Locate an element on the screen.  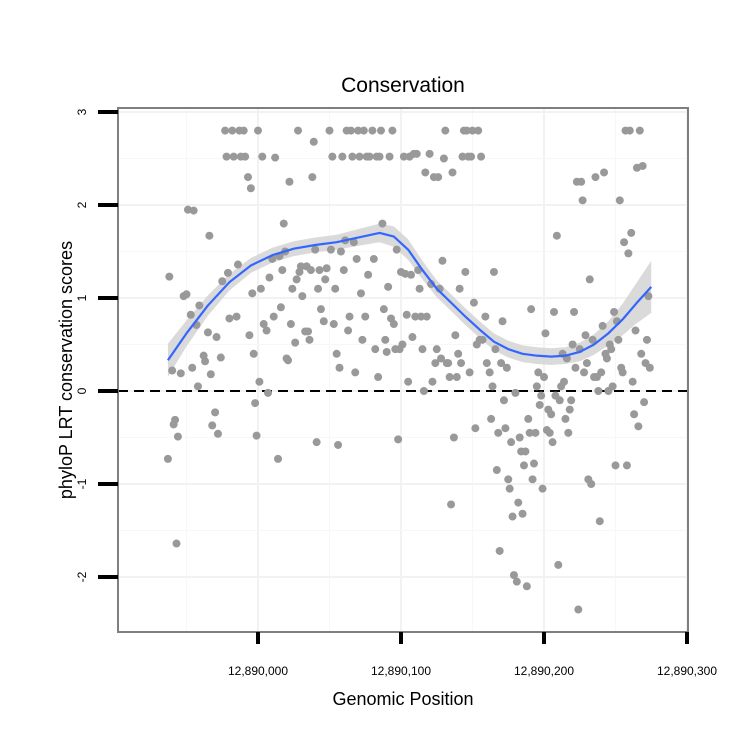
y-tick-label: 2 is located at coordinates (82, 204).